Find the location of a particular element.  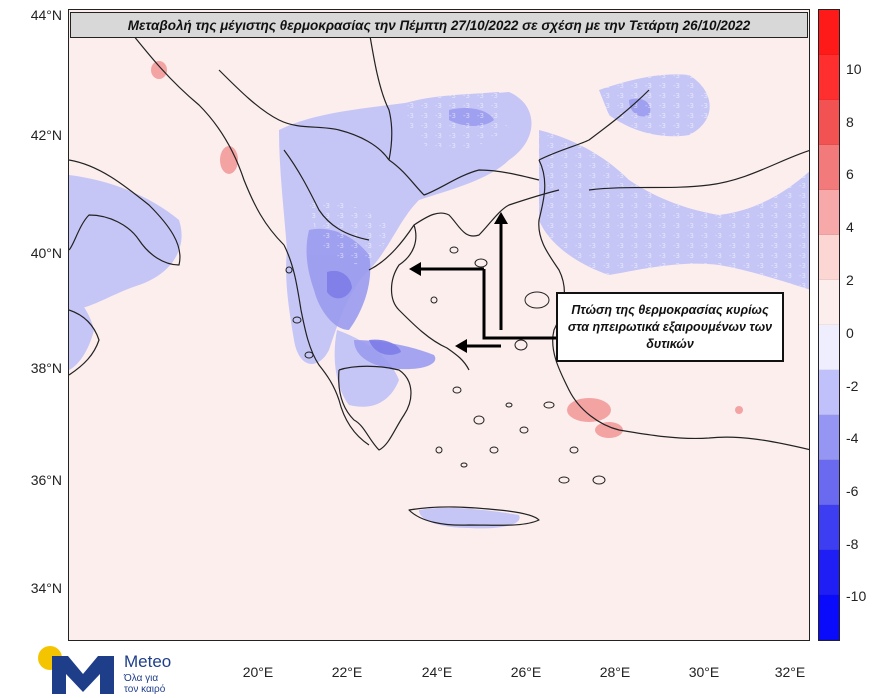

lon-label: 30°E is located at coordinates (704, 672).